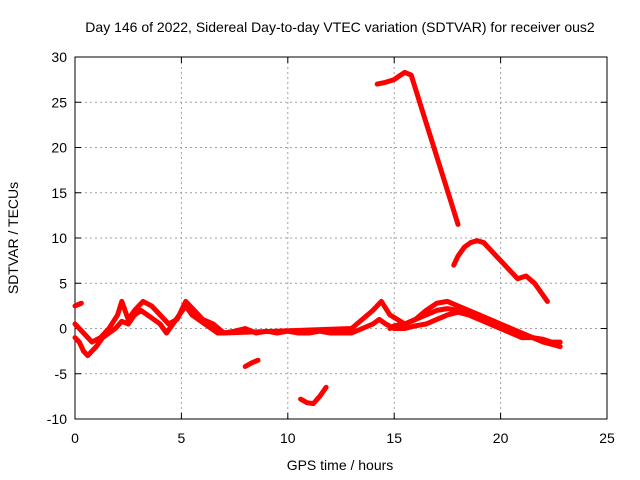 This screenshot has width=640, height=480. Describe the element at coordinates (288, 438) in the screenshot. I see `x-tick-label: 10` at that location.